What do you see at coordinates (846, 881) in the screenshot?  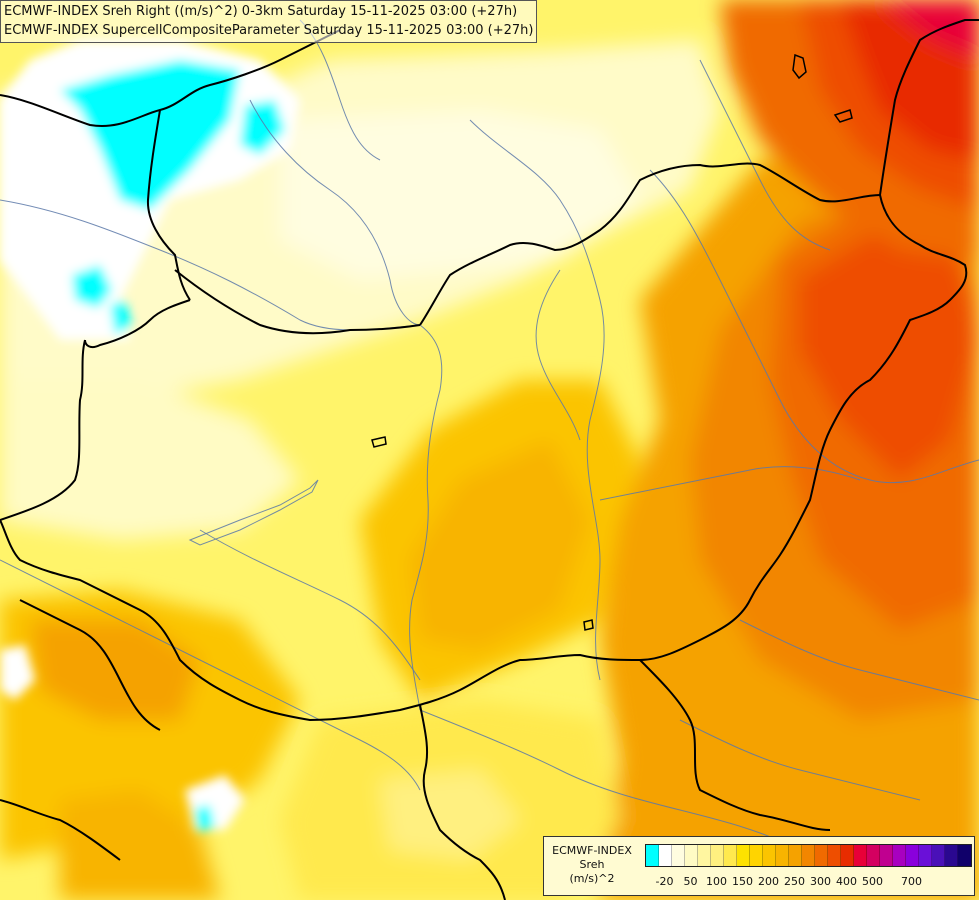 I see `legend-tick: 400` at bounding box center [846, 881].